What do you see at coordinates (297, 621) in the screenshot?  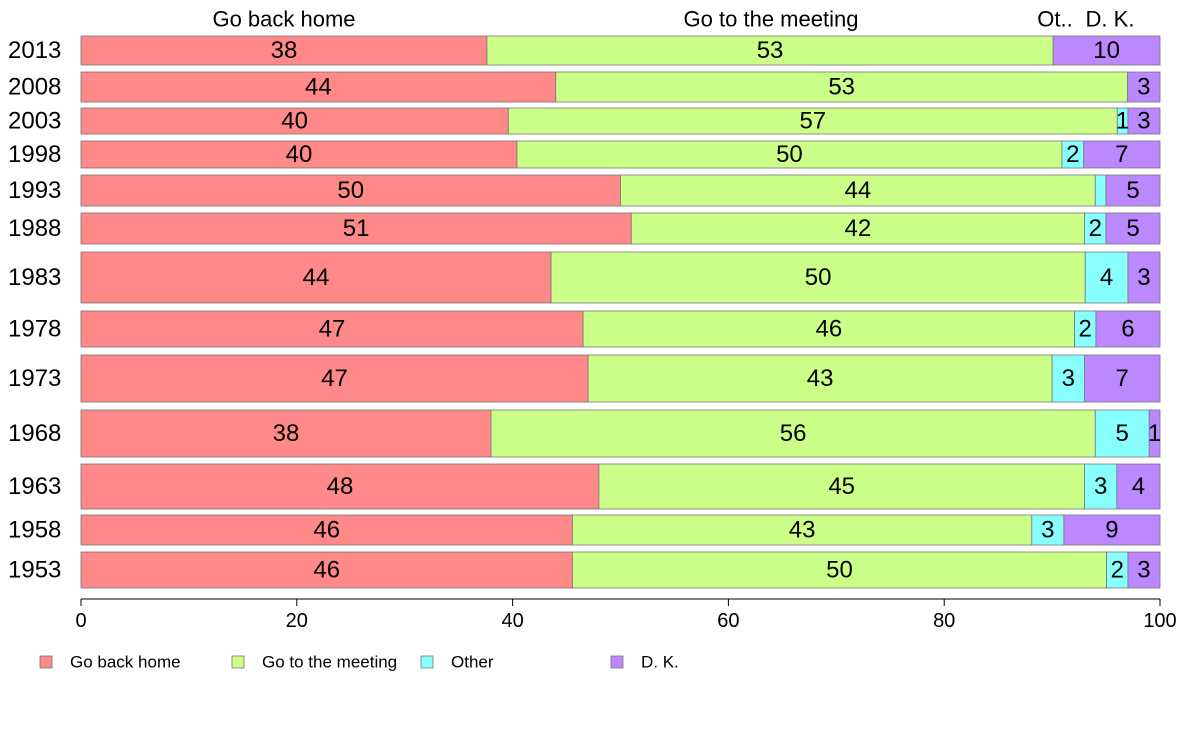 I see `x-tick-label: 20` at bounding box center [297, 621].